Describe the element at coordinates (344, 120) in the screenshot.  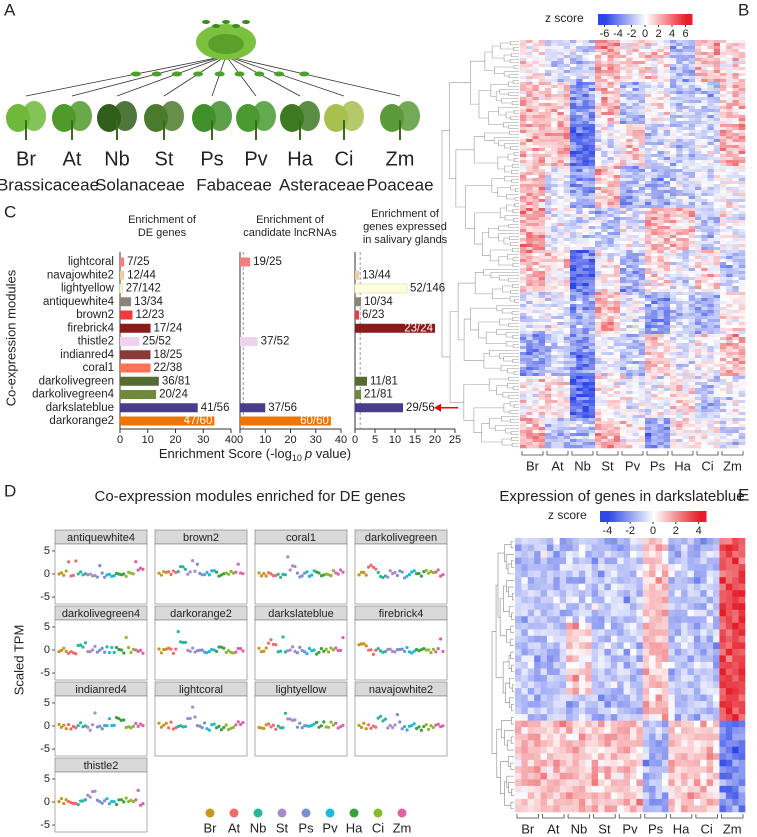
I see `plant-icon` at that location.